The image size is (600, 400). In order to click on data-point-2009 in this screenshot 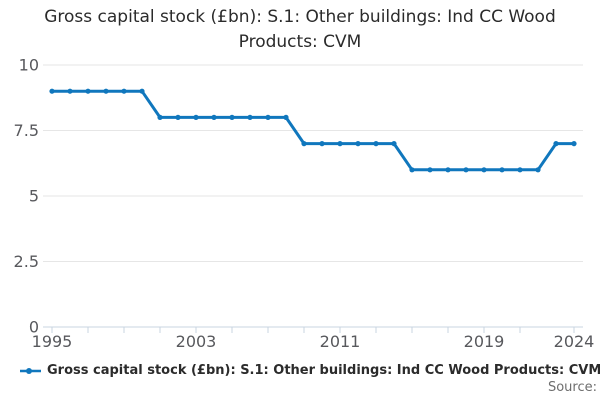, I will do `click(304, 144)`.